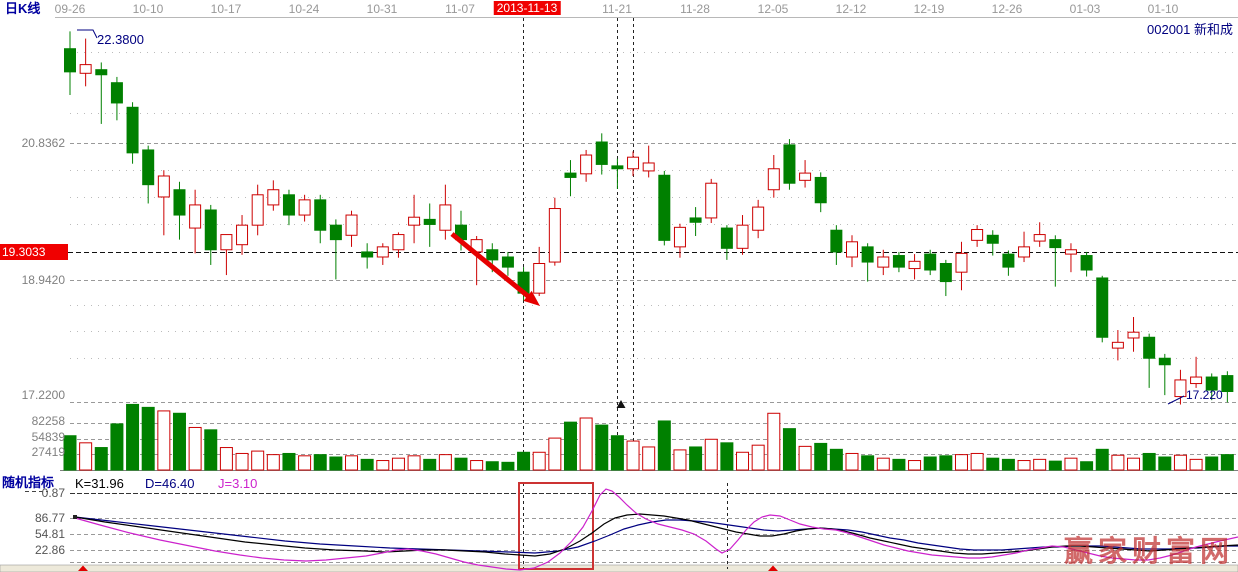 The width and height of the screenshot is (1238, 572). I want to click on kdj-axis-label: 86.77, so click(49, 518).